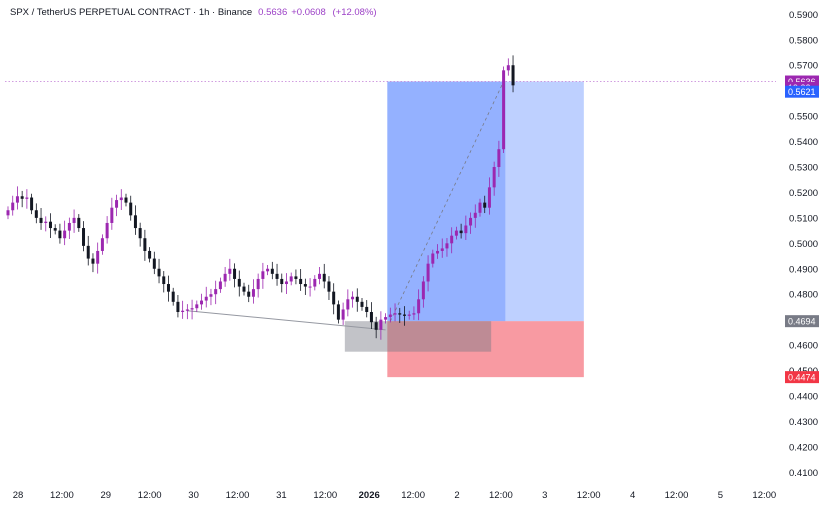 This screenshot has width=828, height=508. I want to click on price-tag-label: 0.5621, so click(802, 92).